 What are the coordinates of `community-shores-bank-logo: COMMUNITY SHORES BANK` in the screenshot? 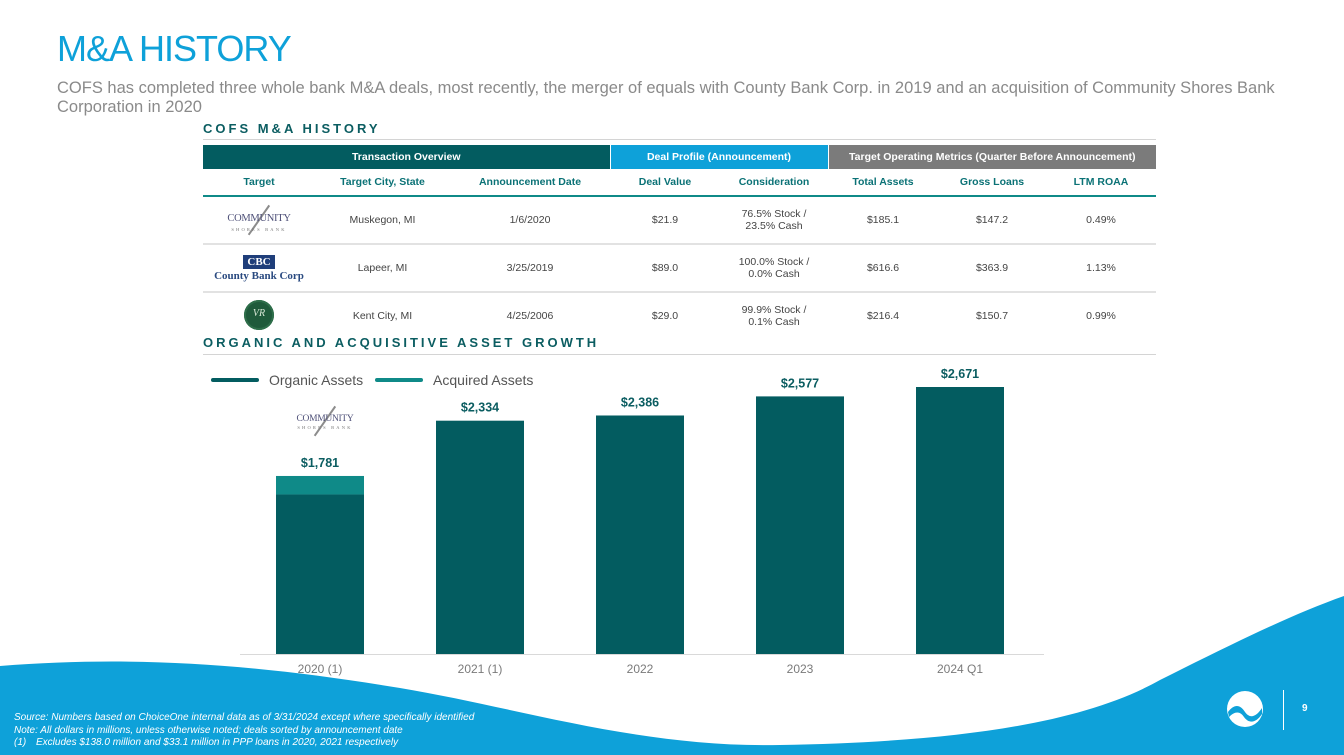 It's located at (259, 219).